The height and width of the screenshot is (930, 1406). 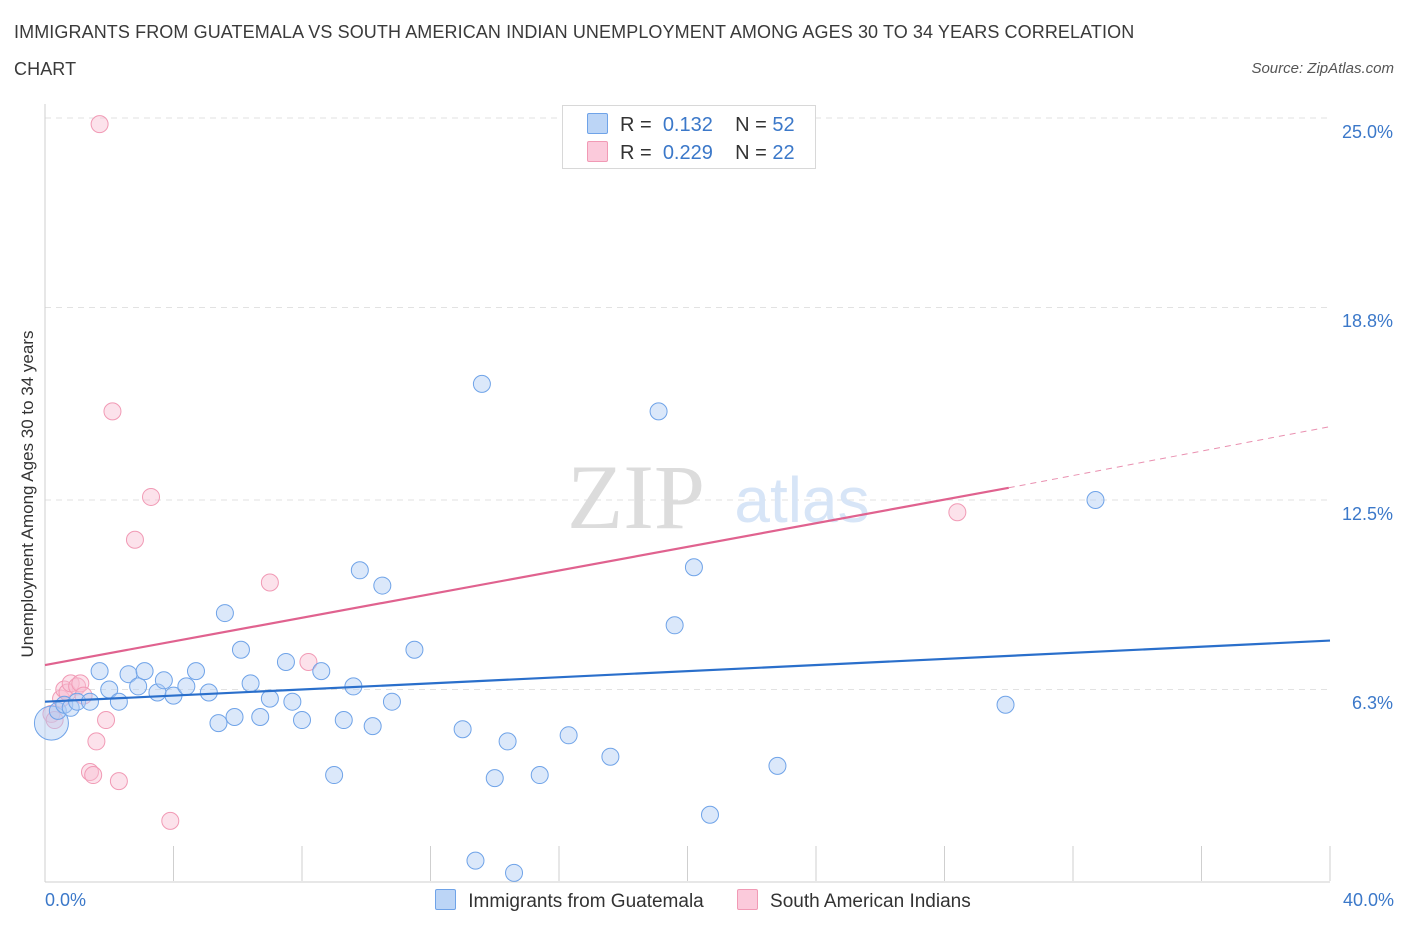 I want to click on watermark: ZIP atlas, so click(x=718, y=497).